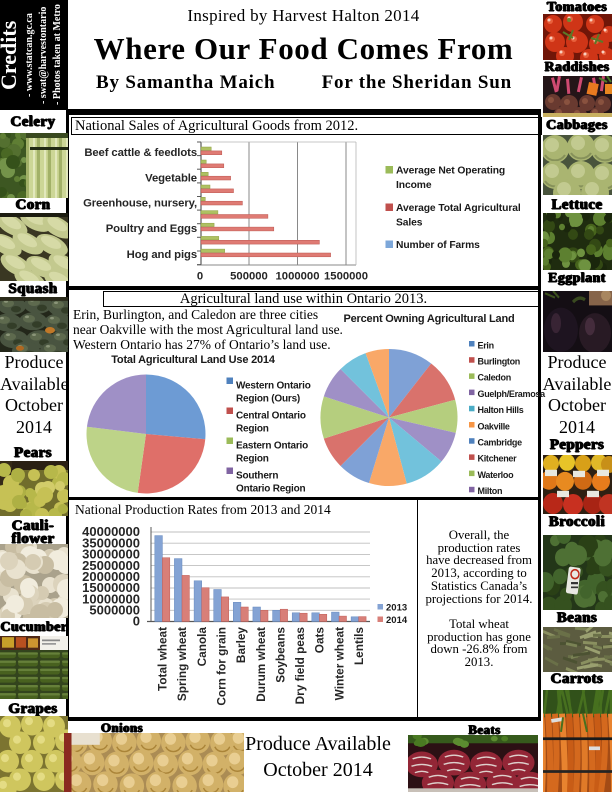 The width and height of the screenshot is (612, 792). I want to click on svg-text: Beef cattle & feedlots, so click(140, 153).